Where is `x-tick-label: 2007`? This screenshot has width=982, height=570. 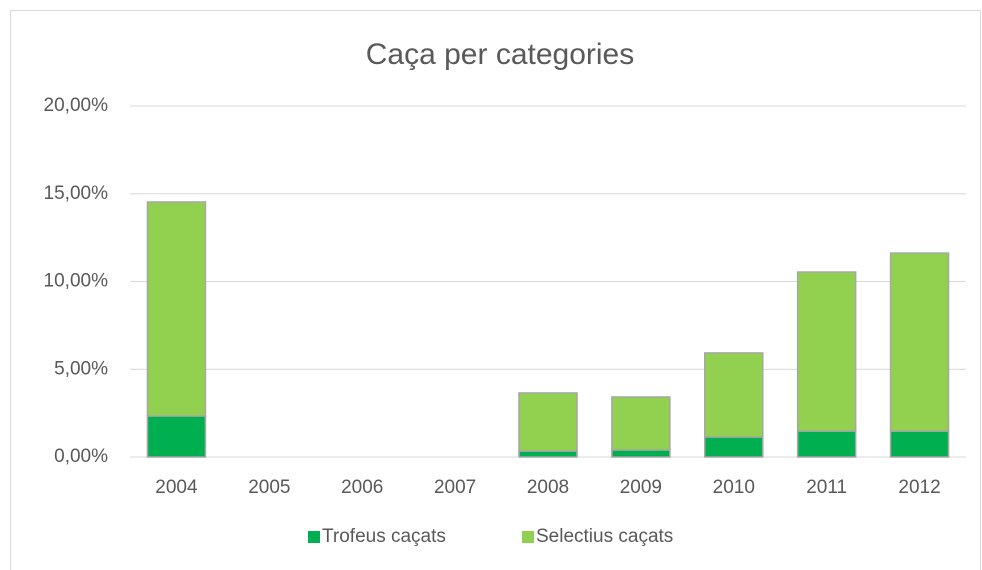
x-tick-label: 2007 is located at coordinates (455, 487).